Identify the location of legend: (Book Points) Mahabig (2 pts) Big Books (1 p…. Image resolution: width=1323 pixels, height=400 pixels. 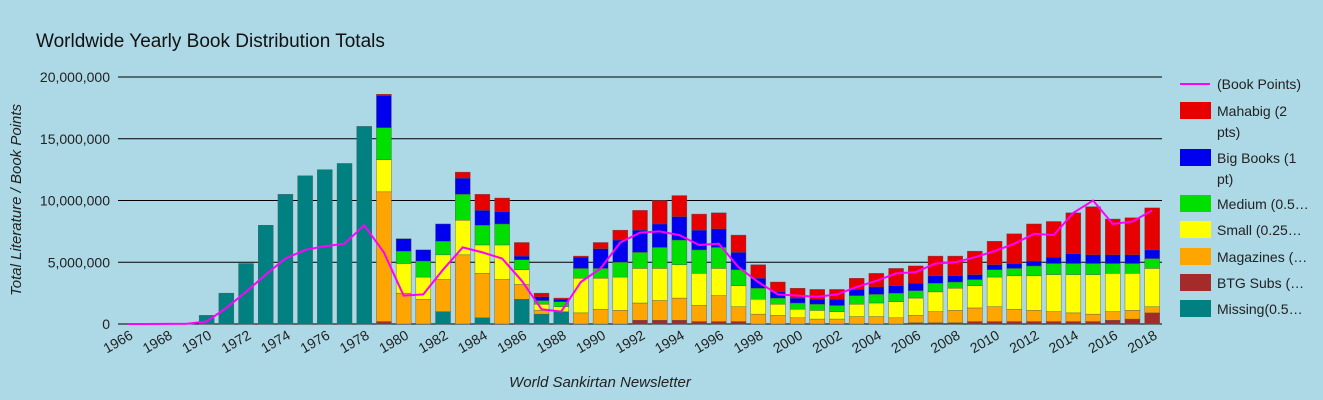
(1244, 196).